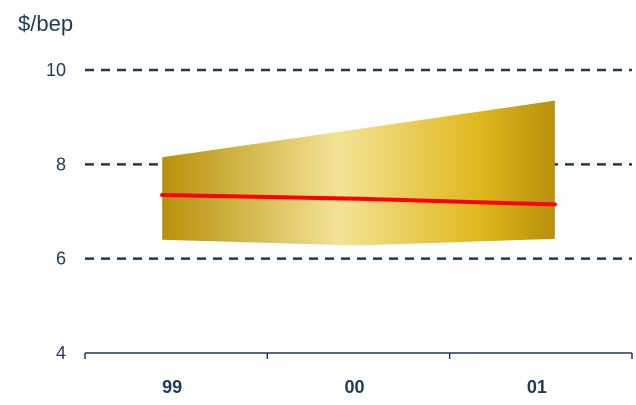 The image size is (636, 405). I want to click on y-tick-label-10: 10, so click(56, 70).